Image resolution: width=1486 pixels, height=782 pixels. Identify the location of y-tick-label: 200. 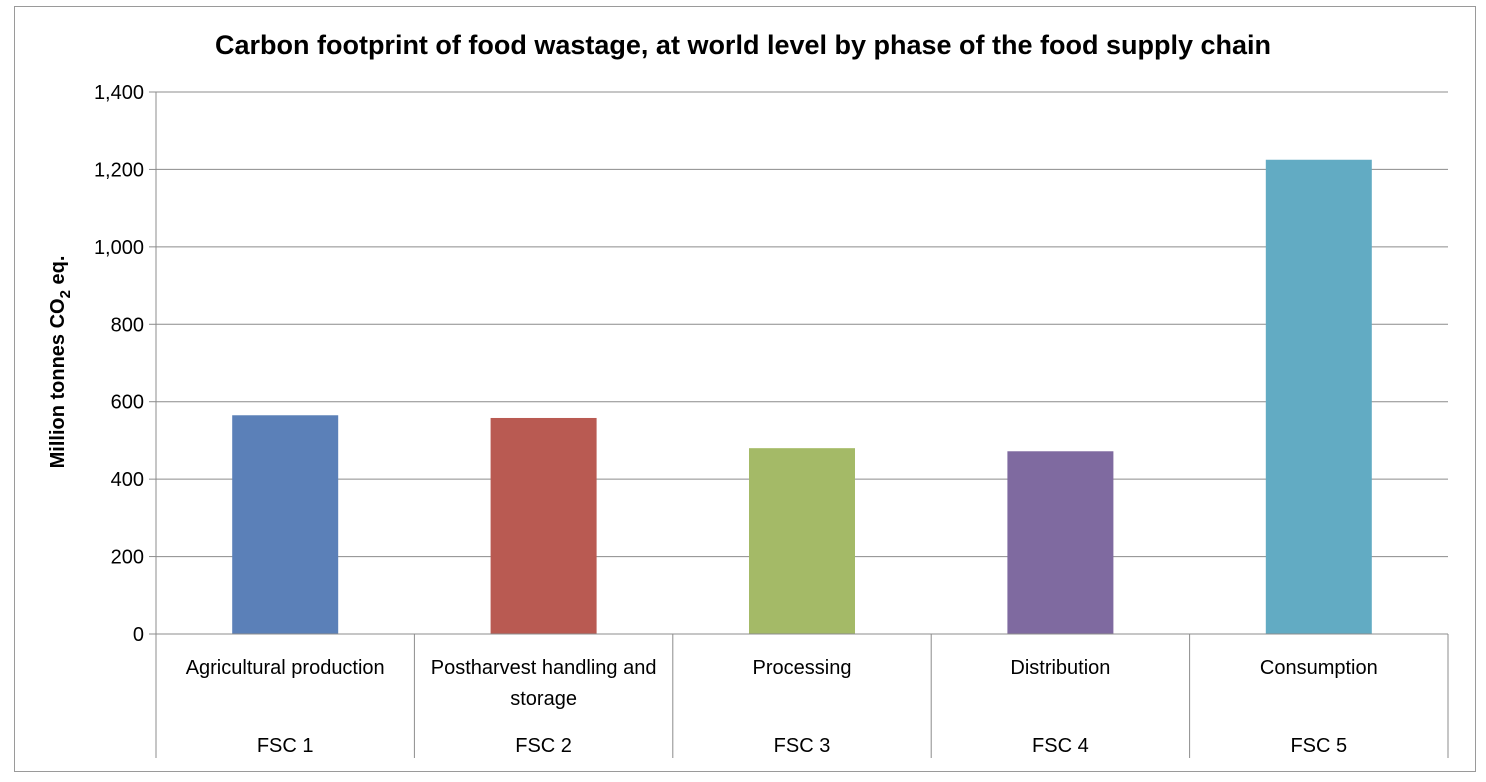
(127, 558).